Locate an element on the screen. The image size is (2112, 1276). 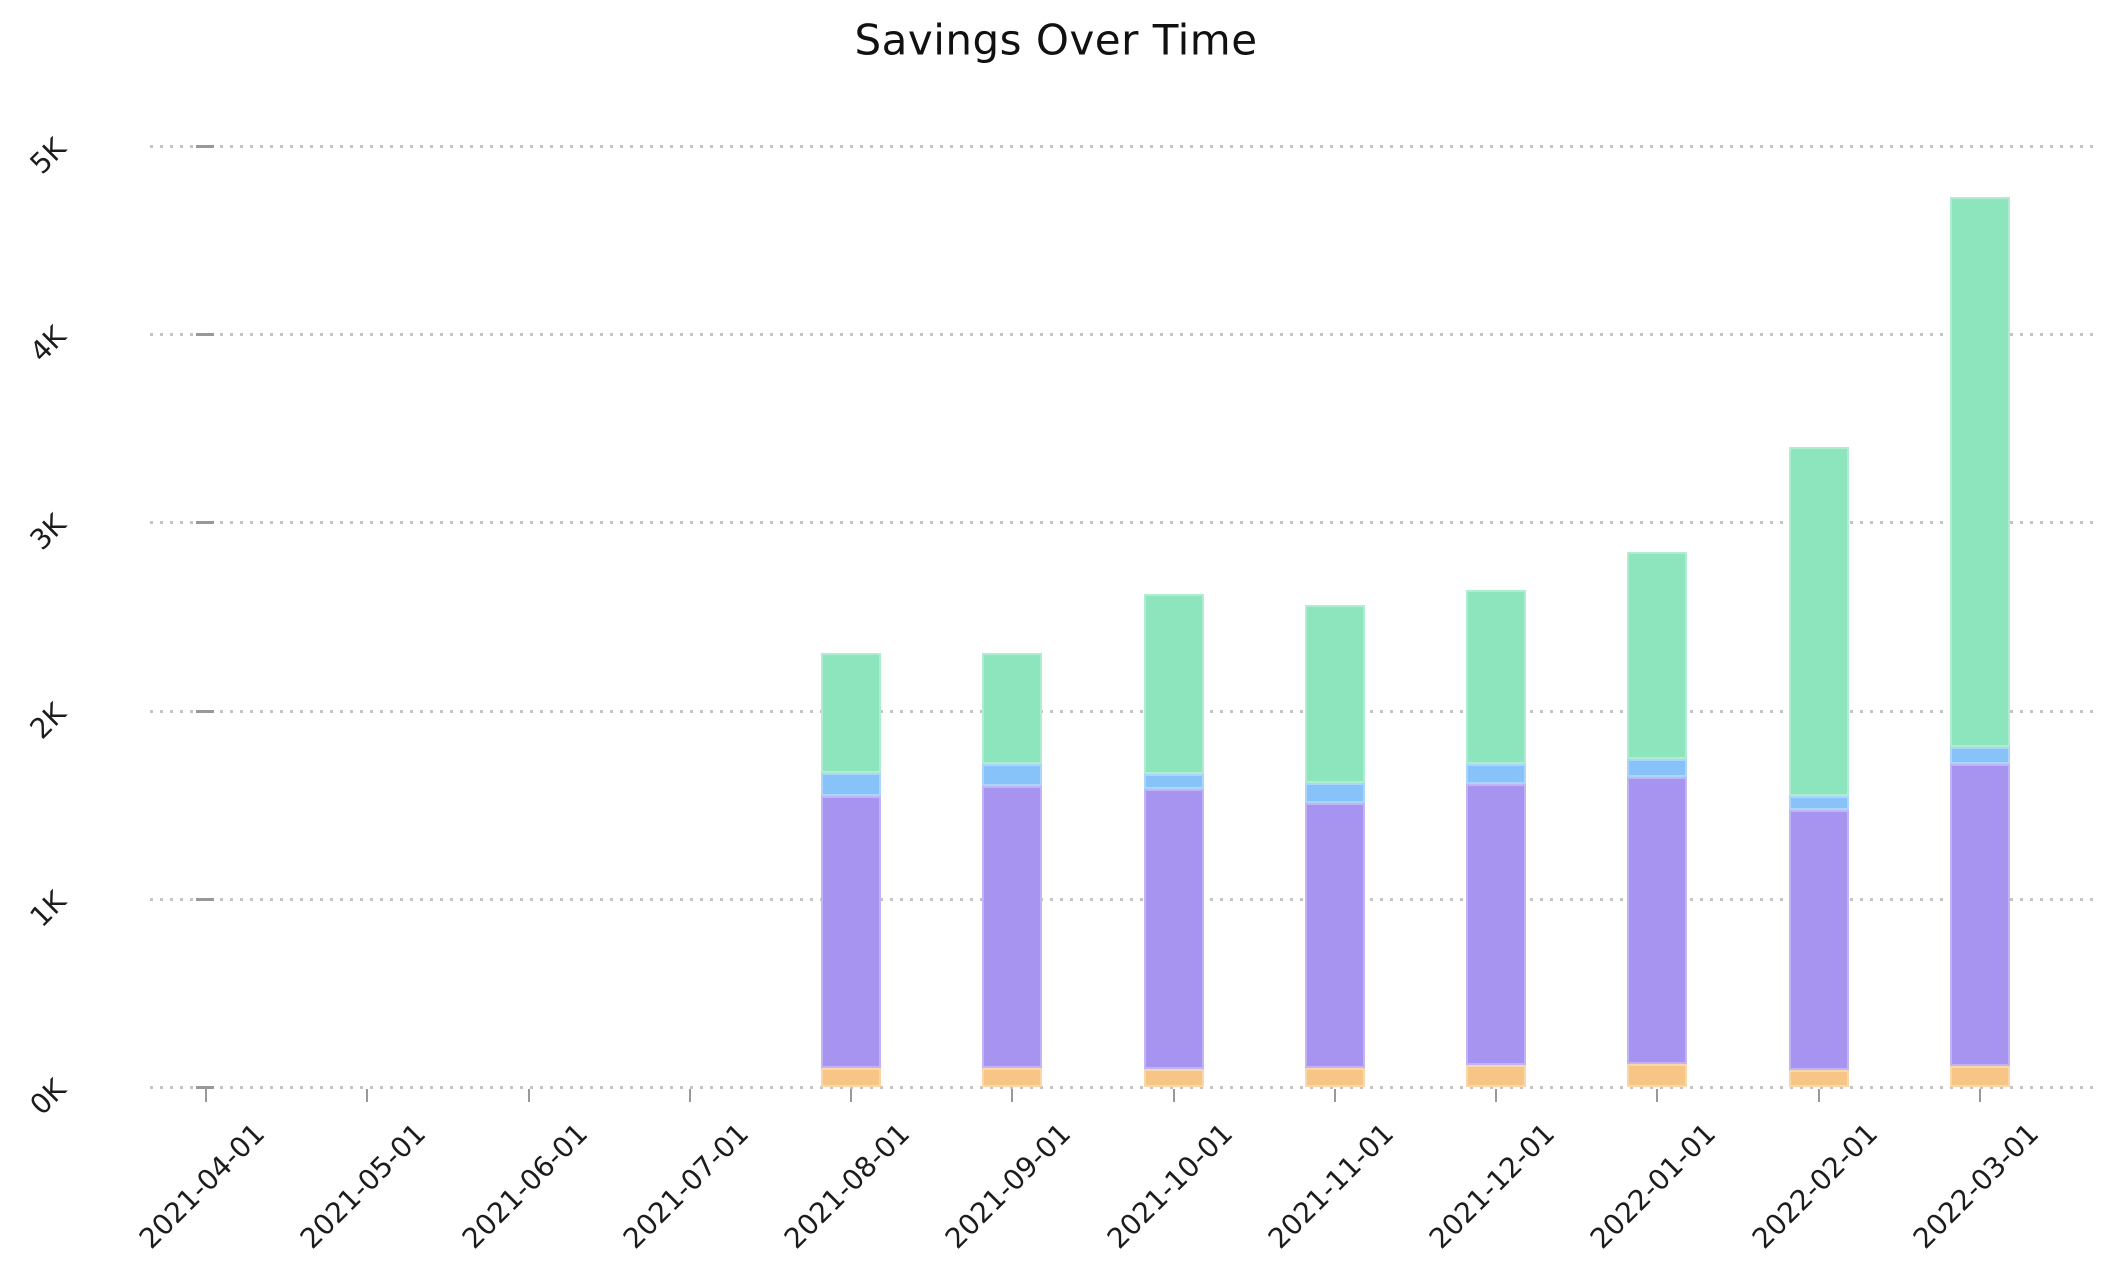
bar-2021-08-01-blue-segment is located at coordinates (851, 784).